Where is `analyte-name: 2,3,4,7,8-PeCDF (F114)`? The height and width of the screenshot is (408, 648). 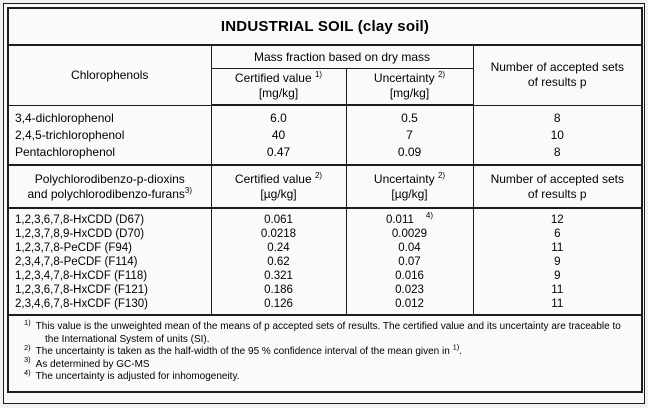
analyte-name: 2,3,4,7,8-PeCDF (F114) is located at coordinates (109, 262).